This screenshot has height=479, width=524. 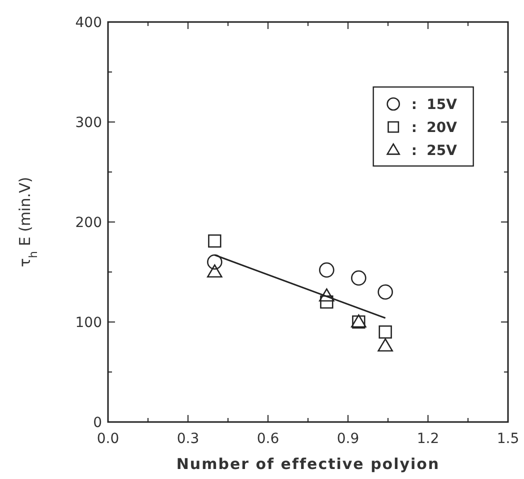 What do you see at coordinates (108, 439) in the screenshot?
I see `text: 0.0` at bounding box center [108, 439].